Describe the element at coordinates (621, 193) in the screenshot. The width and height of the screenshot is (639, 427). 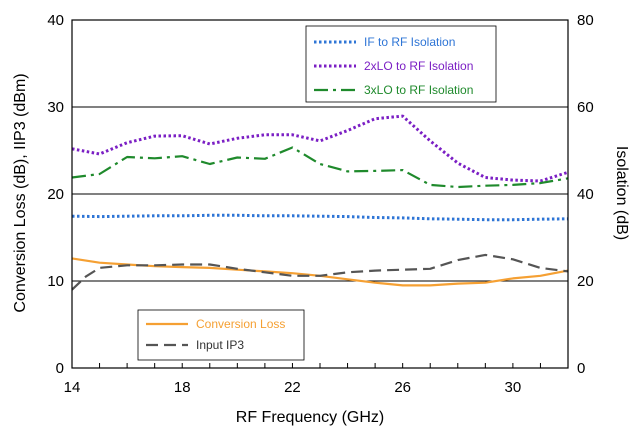
I see `y-axis-right-title: Isolation (dB)` at that location.